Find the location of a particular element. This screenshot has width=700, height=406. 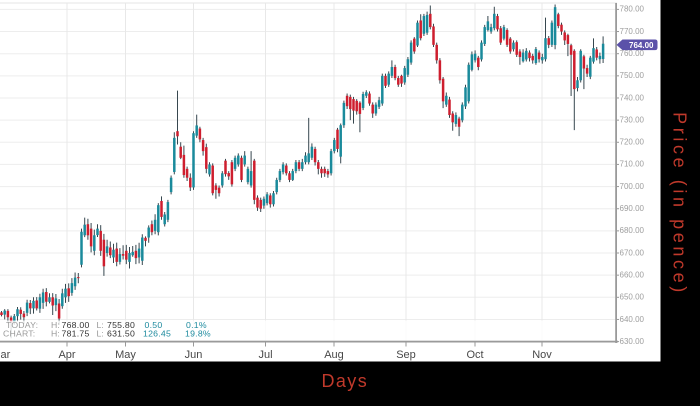

svg-text: 631.50 is located at coordinates (121, 333).